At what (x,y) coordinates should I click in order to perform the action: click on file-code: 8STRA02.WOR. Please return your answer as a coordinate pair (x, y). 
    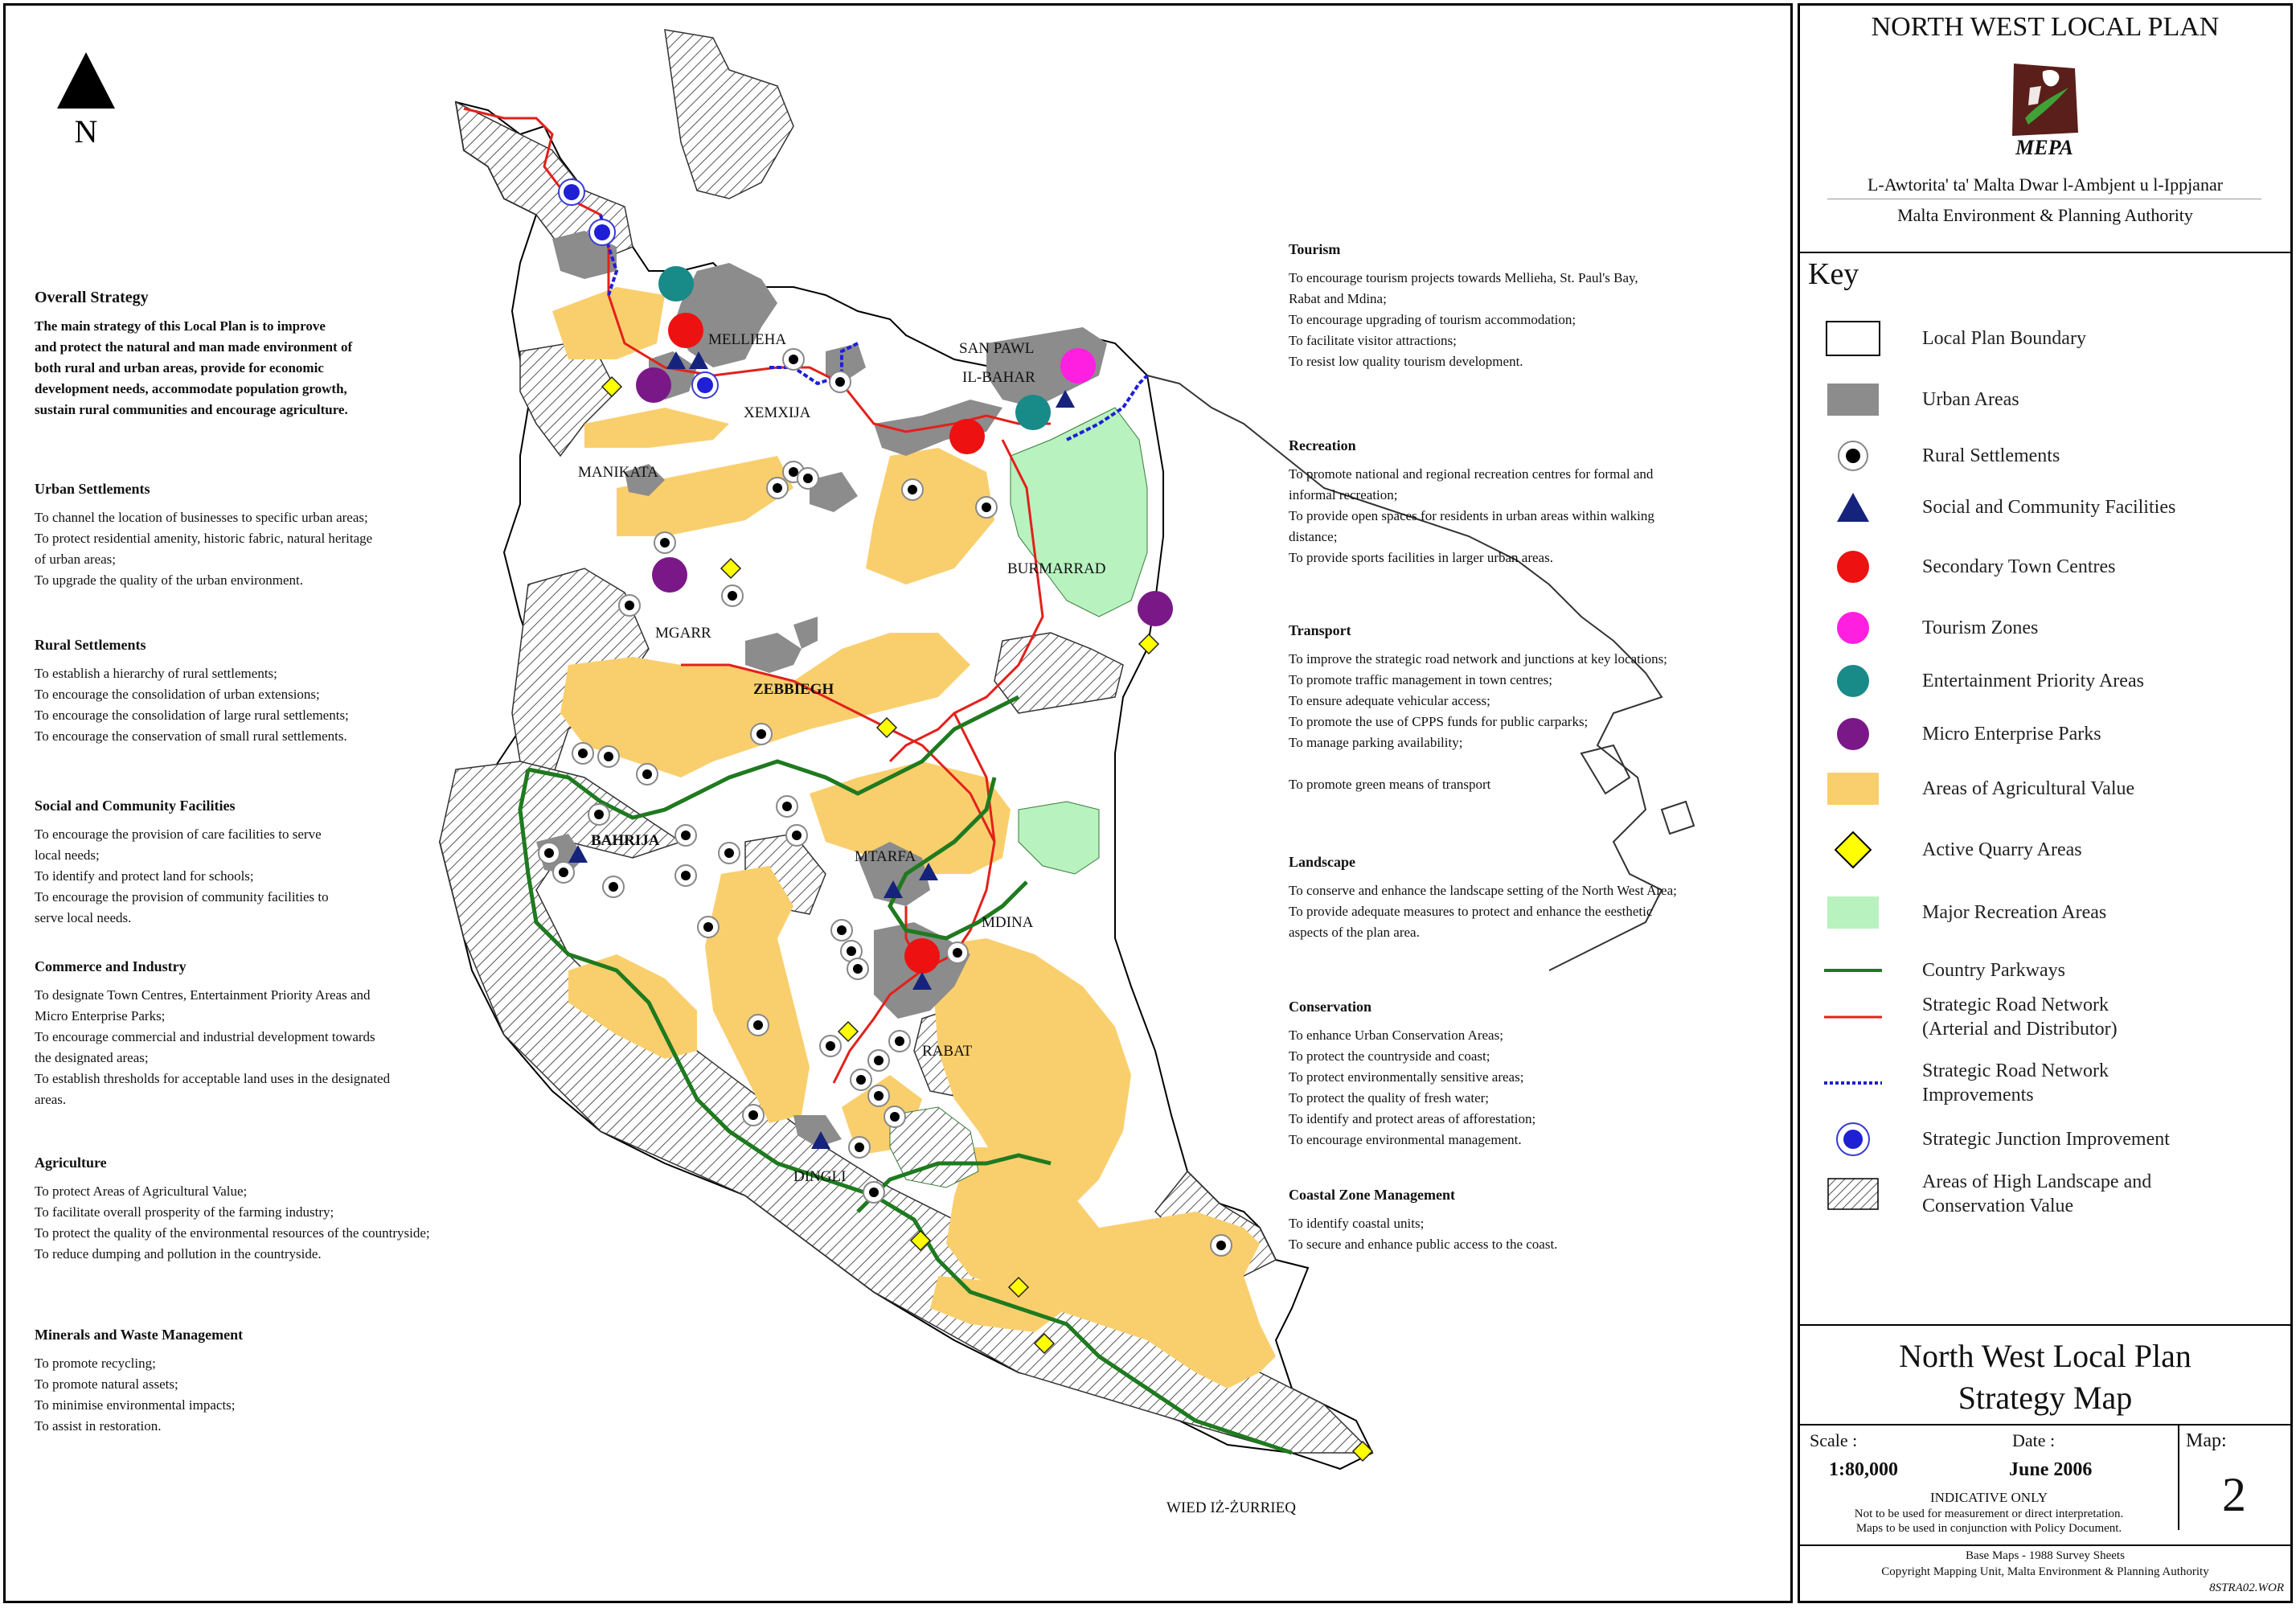
    Looking at the image, I should click on (2246, 1587).